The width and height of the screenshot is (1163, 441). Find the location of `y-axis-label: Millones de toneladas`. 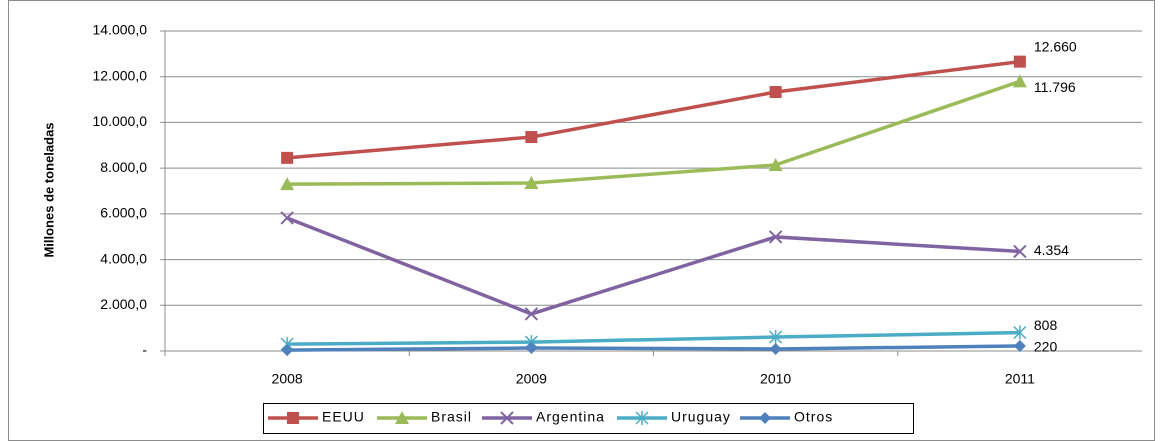

y-axis-label: Millones de toneladas is located at coordinates (48, 189).